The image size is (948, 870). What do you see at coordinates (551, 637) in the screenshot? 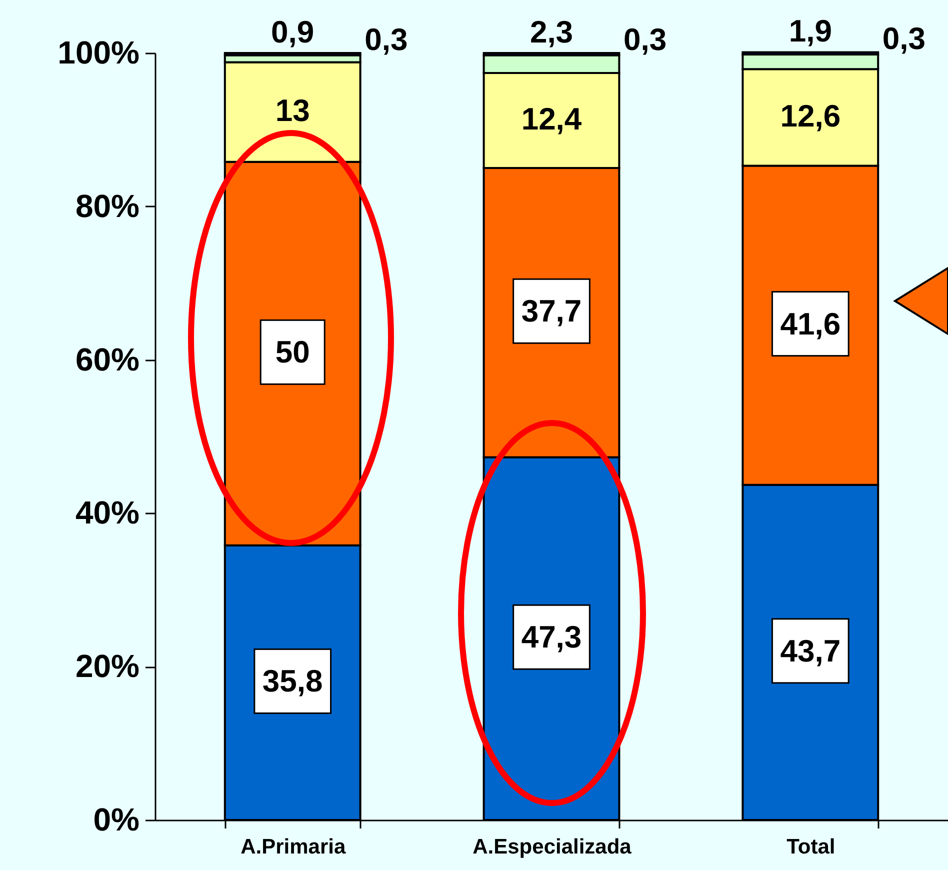
I see `data-label: 47,3` at bounding box center [551, 637].